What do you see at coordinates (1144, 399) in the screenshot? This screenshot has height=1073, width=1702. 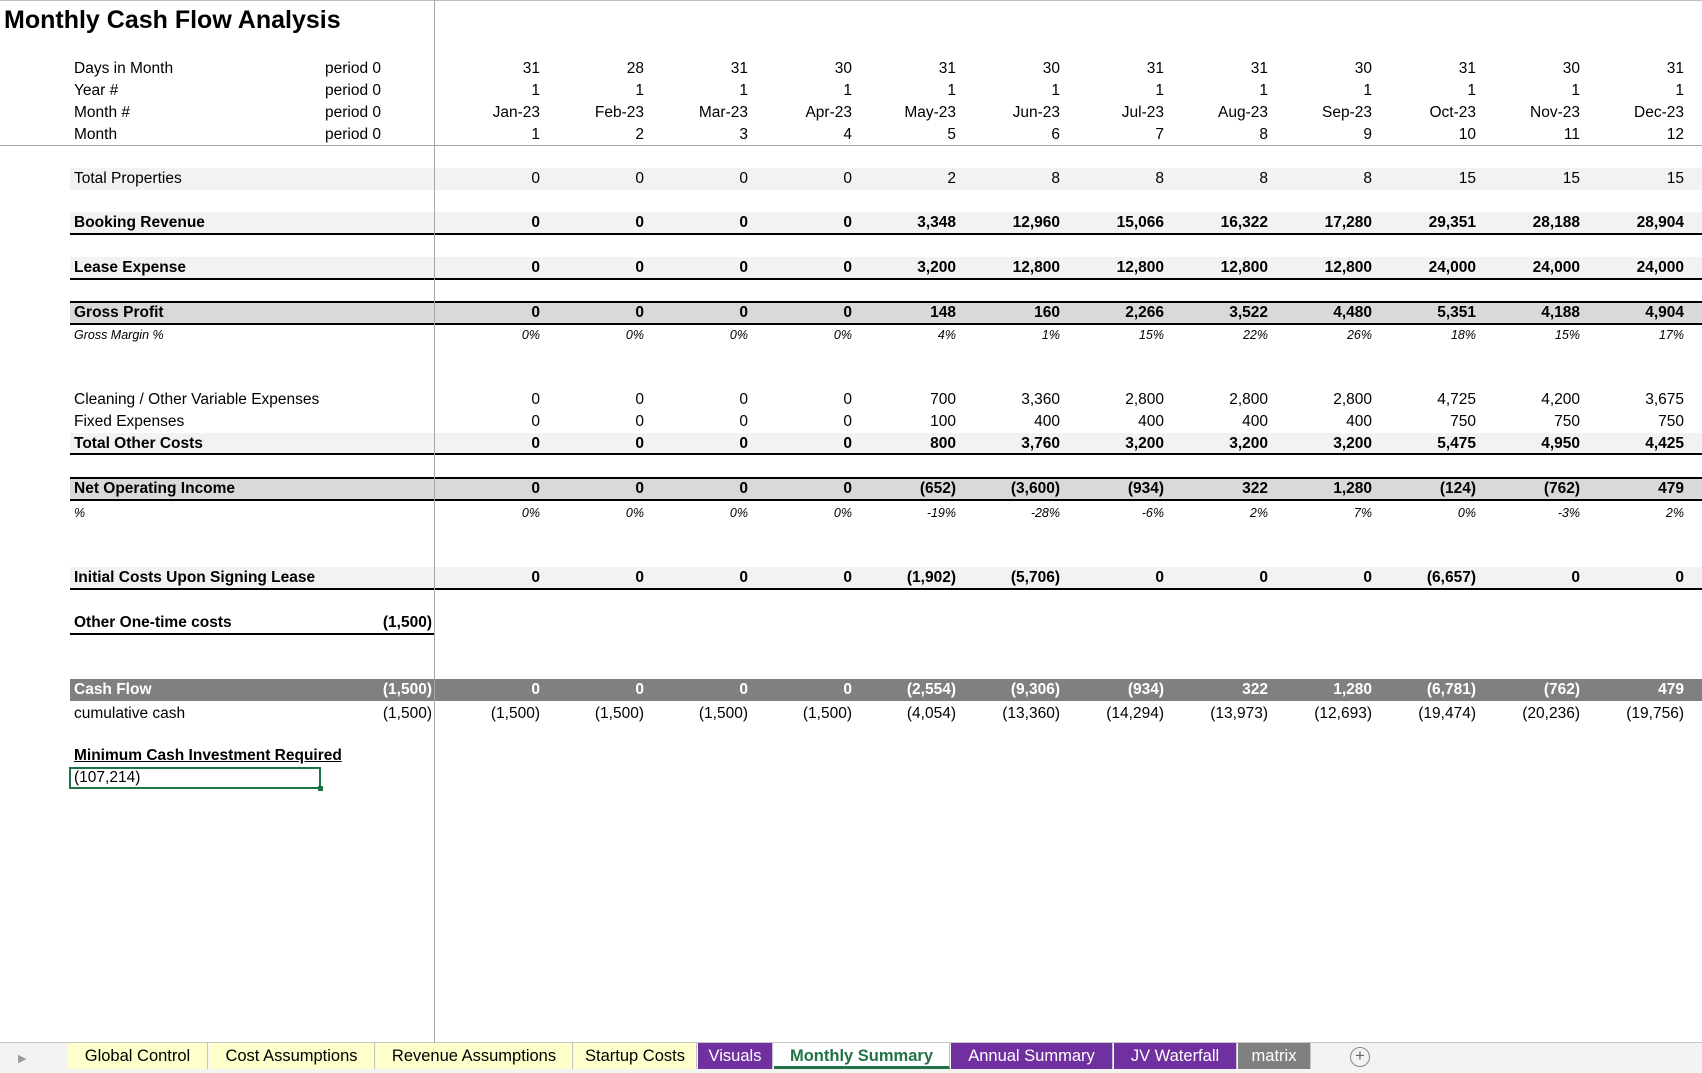 I see `value-cell: 2,800` at bounding box center [1144, 399].